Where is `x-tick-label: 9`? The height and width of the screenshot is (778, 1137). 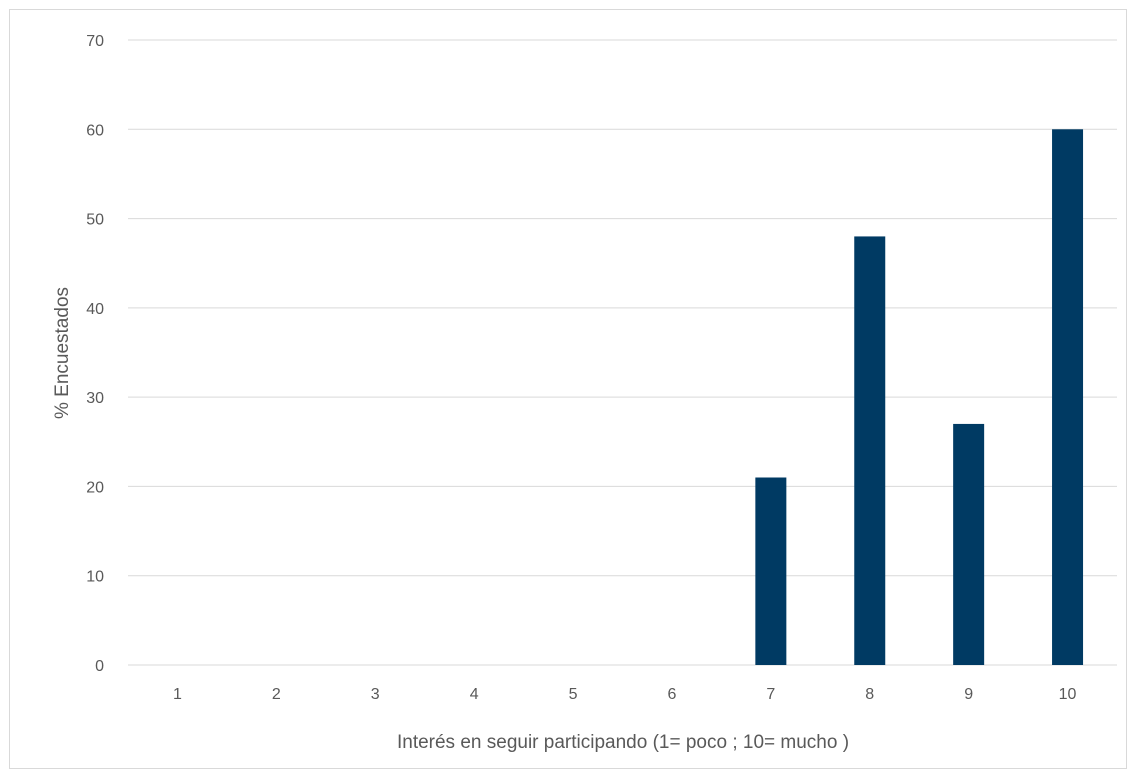
x-tick-label: 9 is located at coordinates (968, 694).